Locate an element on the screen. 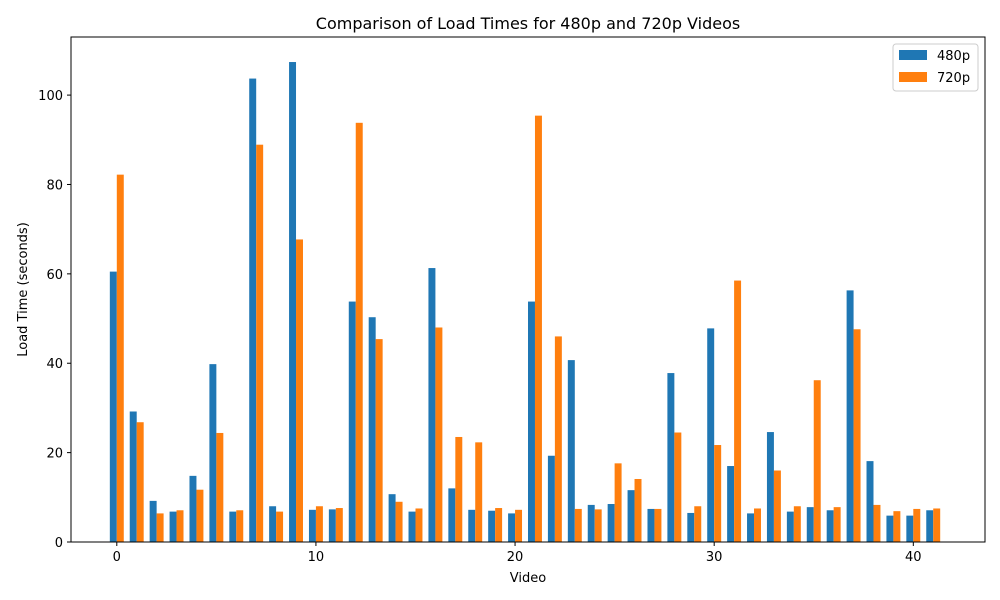 The width and height of the screenshot is (1000, 600). x-axis-label: Video is located at coordinates (528, 578).